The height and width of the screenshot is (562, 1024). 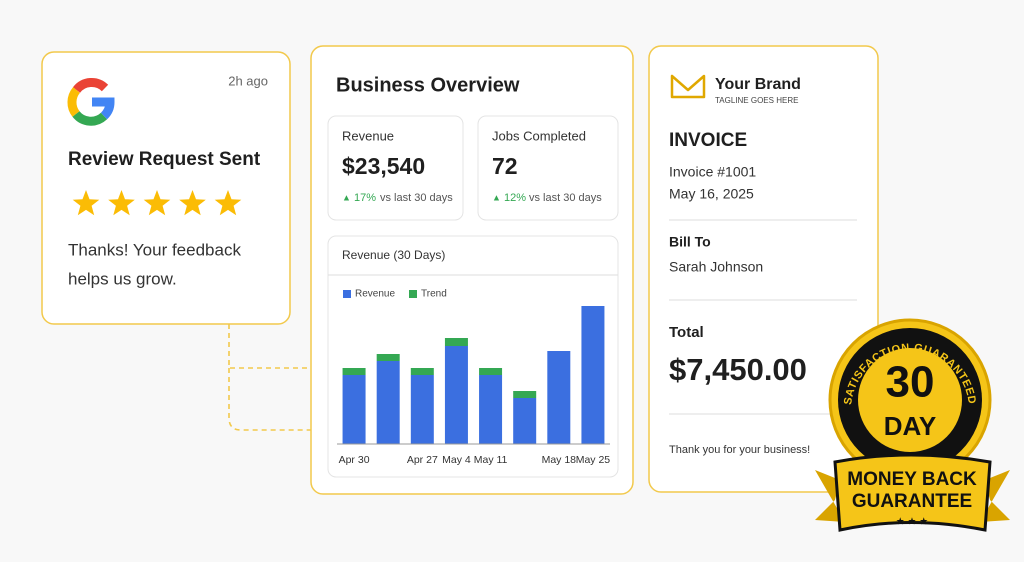 What do you see at coordinates (505, 166) in the screenshot?
I see `metric-value: 72` at bounding box center [505, 166].